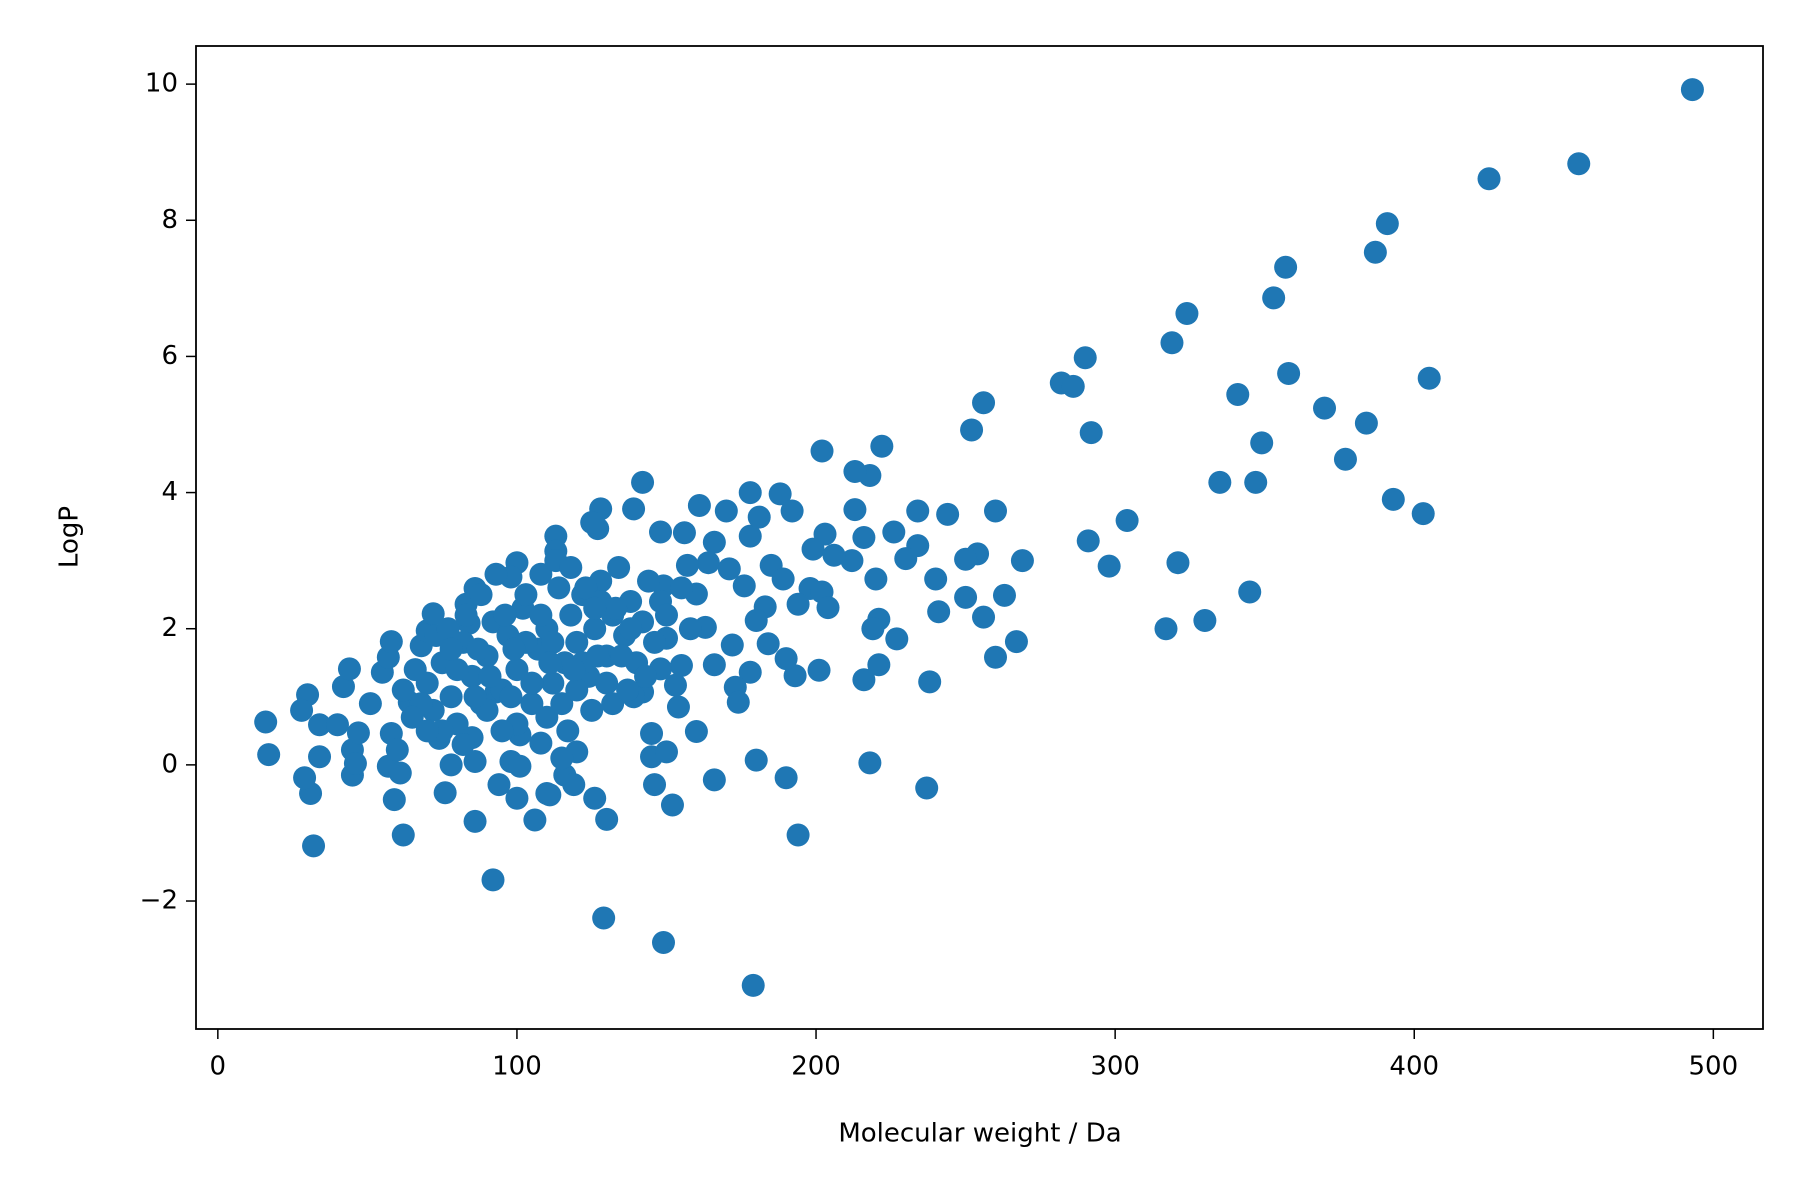 The height and width of the screenshot is (1200, 1800). I want to click on y-tick-label: 10, so click(161, 84).